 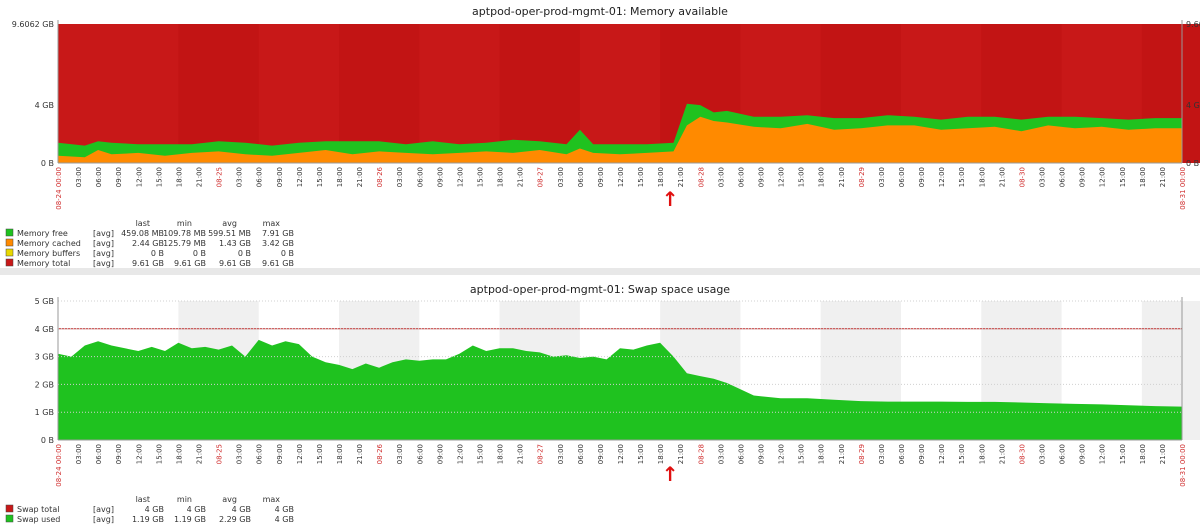 I want to click on y-tick-label-right: 0 B, so click(x=1192, y=163).